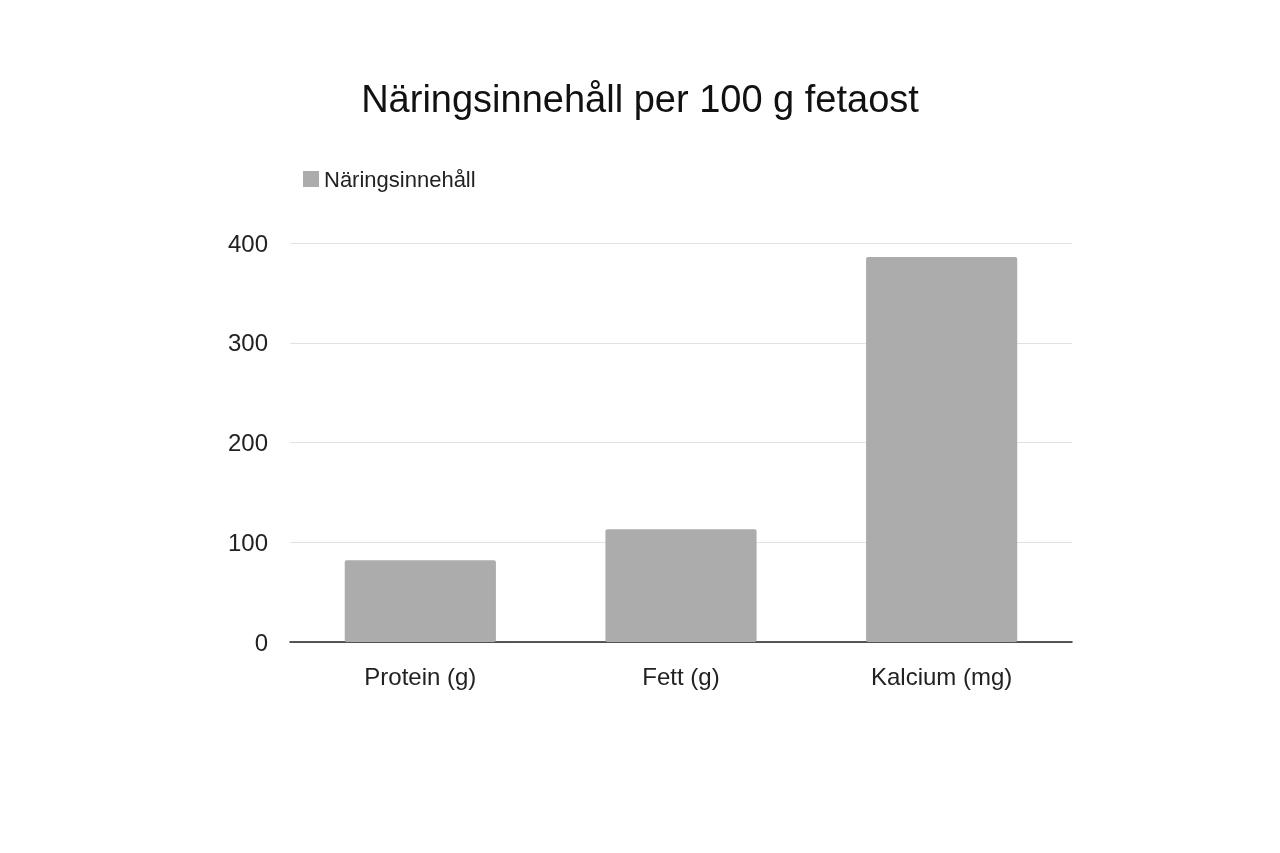  Describe the element at coordinates (420, 676) in the screenshot. I see `x-tick-label: Protein (g)` at that location.